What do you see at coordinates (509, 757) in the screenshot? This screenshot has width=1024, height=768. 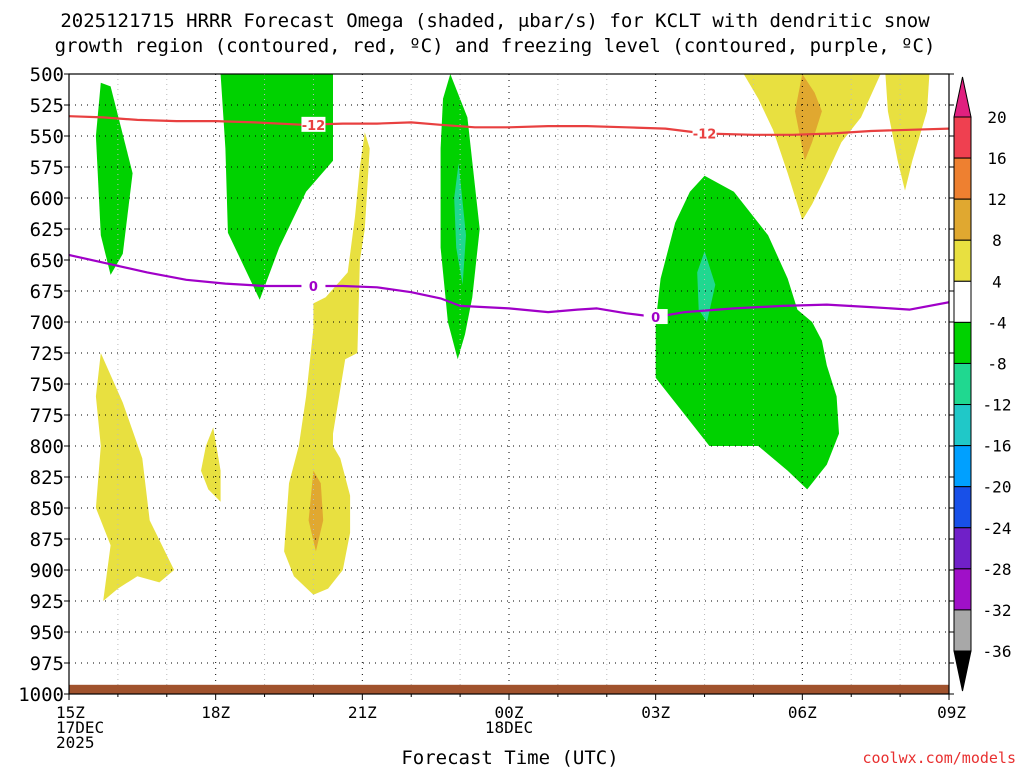 I see `x-axis-label: Forecast Time (UTC)` at bounding box center [509, 757].